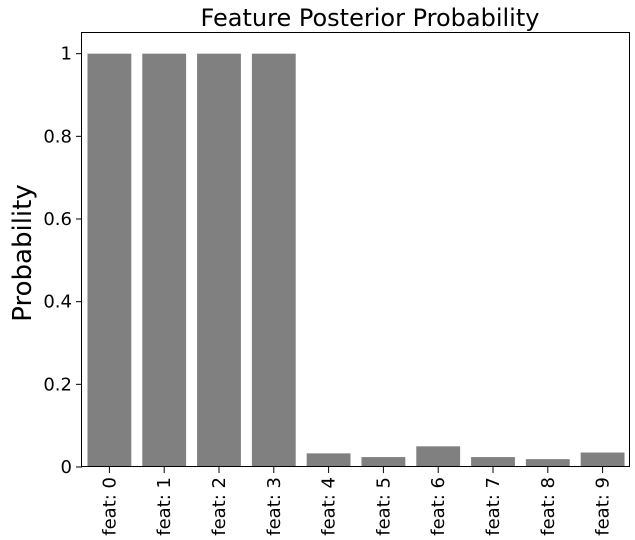 The image size is (635, 540). Describe the element at coordinates (66, 467) in the screenshot. I see `y-tick-label-0: 0` at that location.